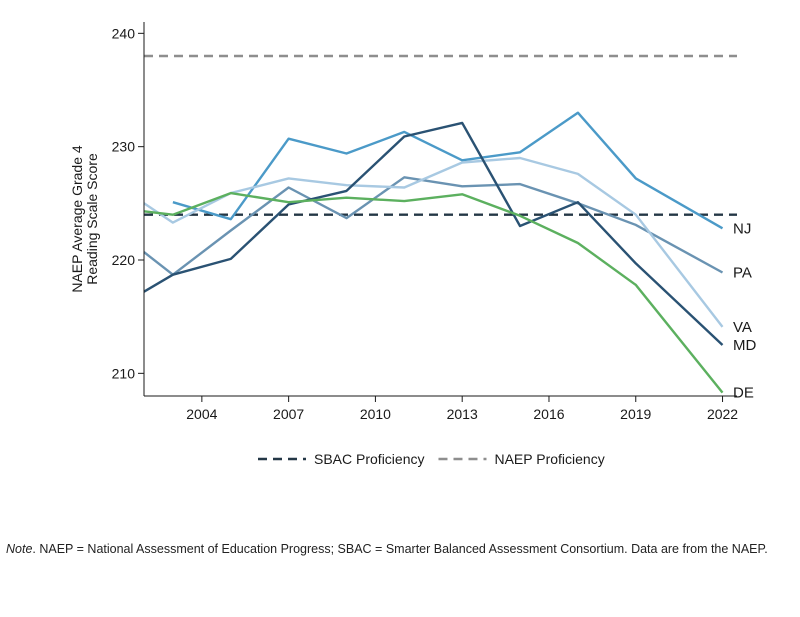 The image size is (800, 617). I want to click on series-end-label-4: DE, so click(743, 393).